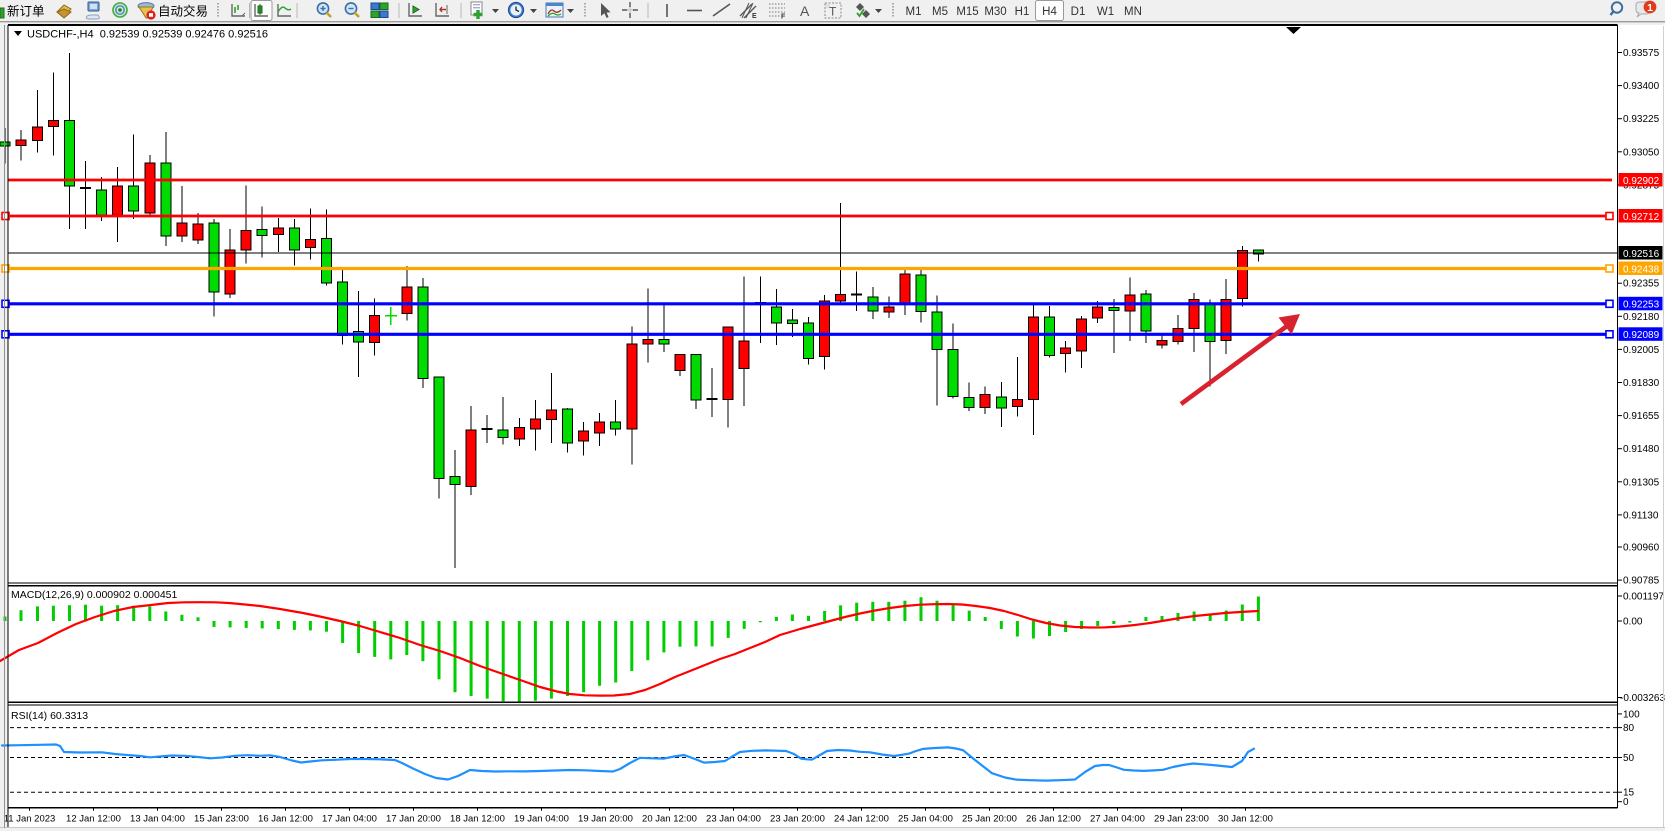 This screenshot has width=1665, height=831. Describe the element at coordinates (733, 819) in the screenshot. I see `svg-text: 23 Jan 04:00` at that location.